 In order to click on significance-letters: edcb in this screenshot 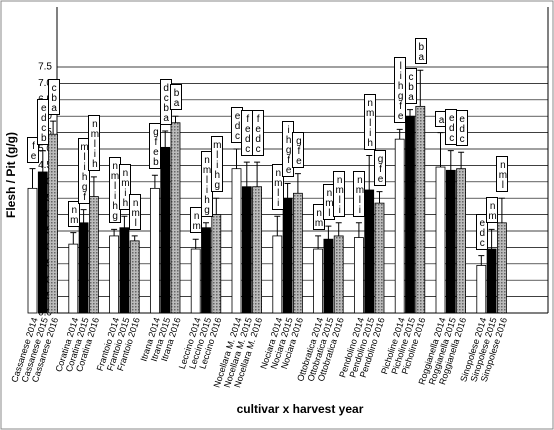, I will do `click(43, 121)`.